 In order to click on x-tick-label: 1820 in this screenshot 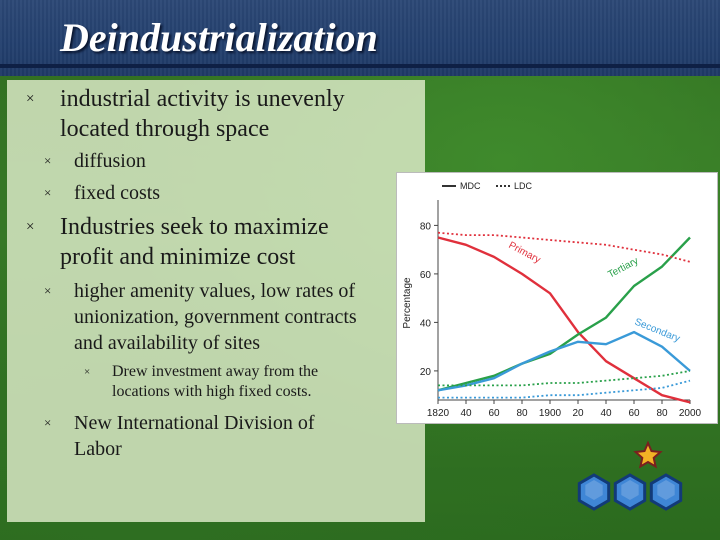, I will do `click(438, 413)`.